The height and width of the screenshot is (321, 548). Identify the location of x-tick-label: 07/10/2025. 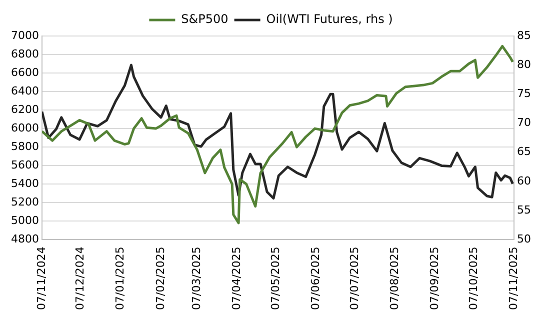
(473, 278).